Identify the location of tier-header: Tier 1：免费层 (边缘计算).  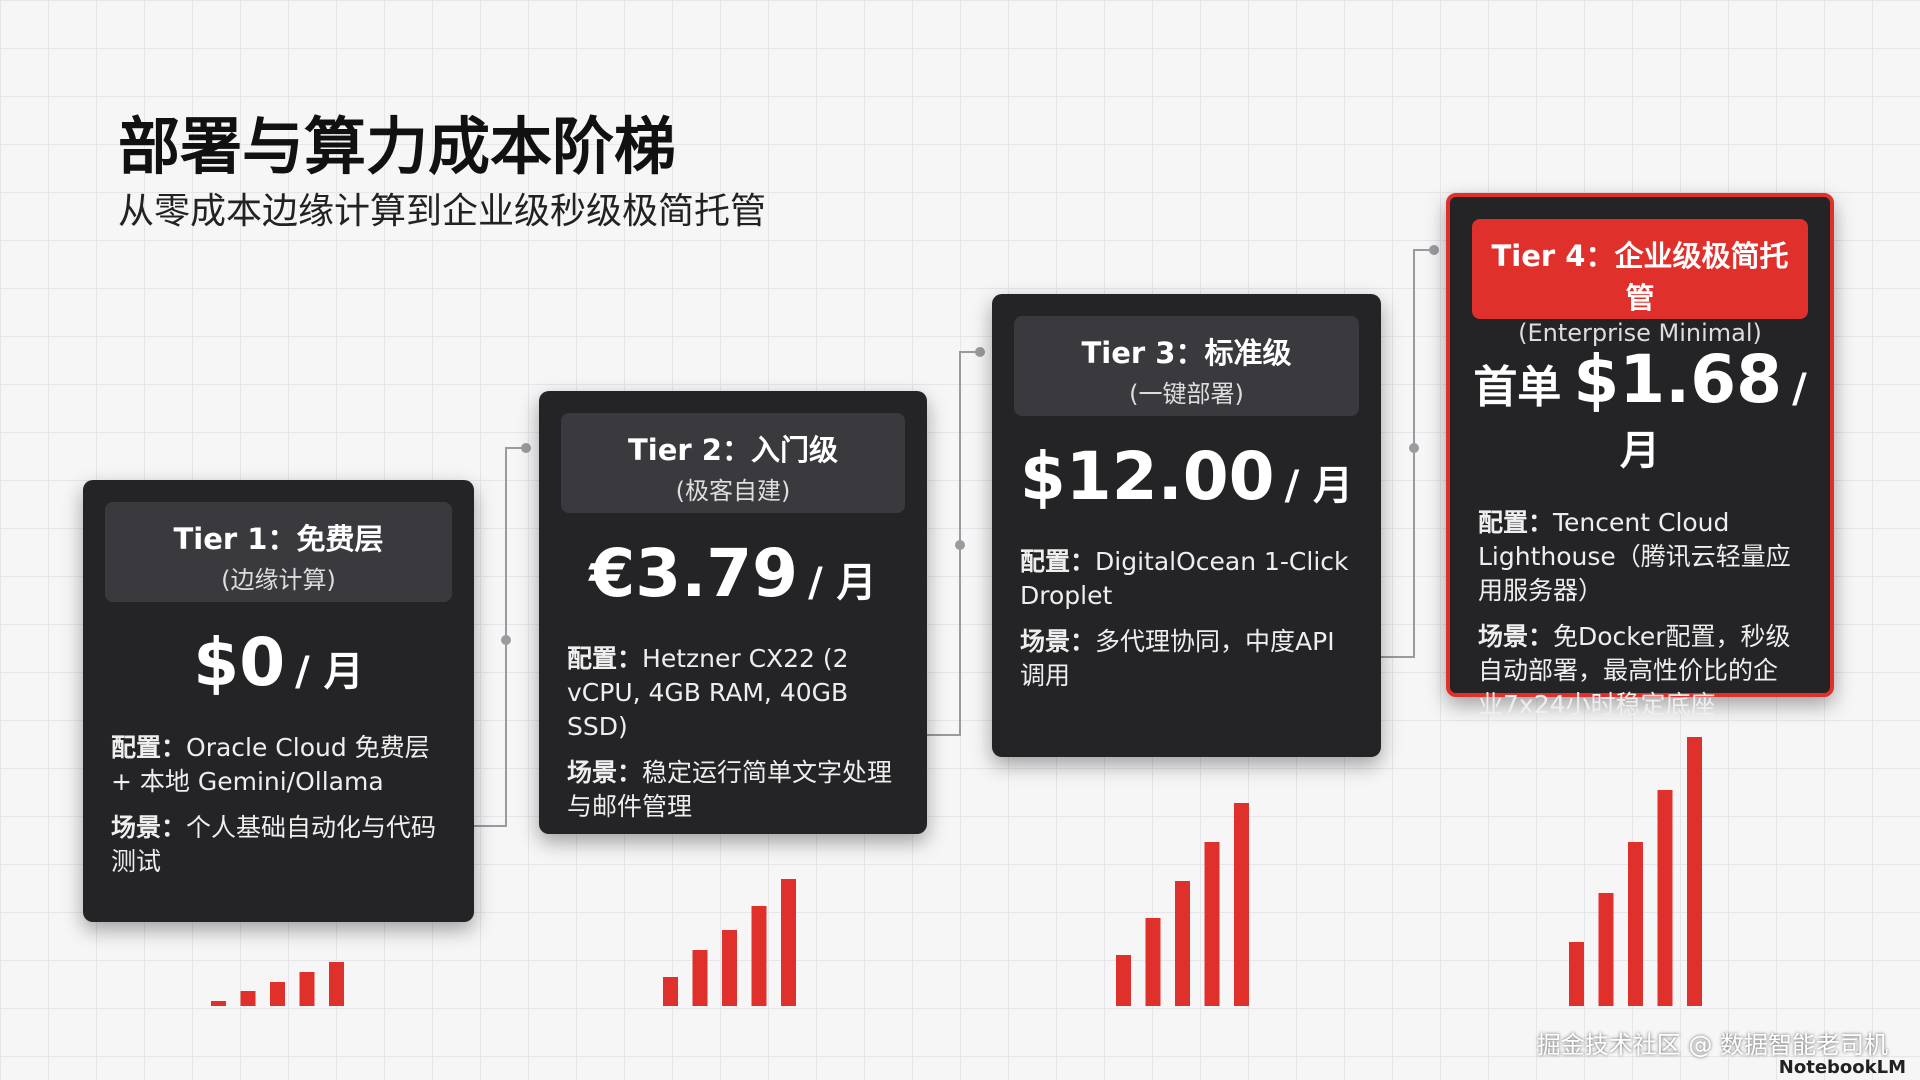
(278, 552).